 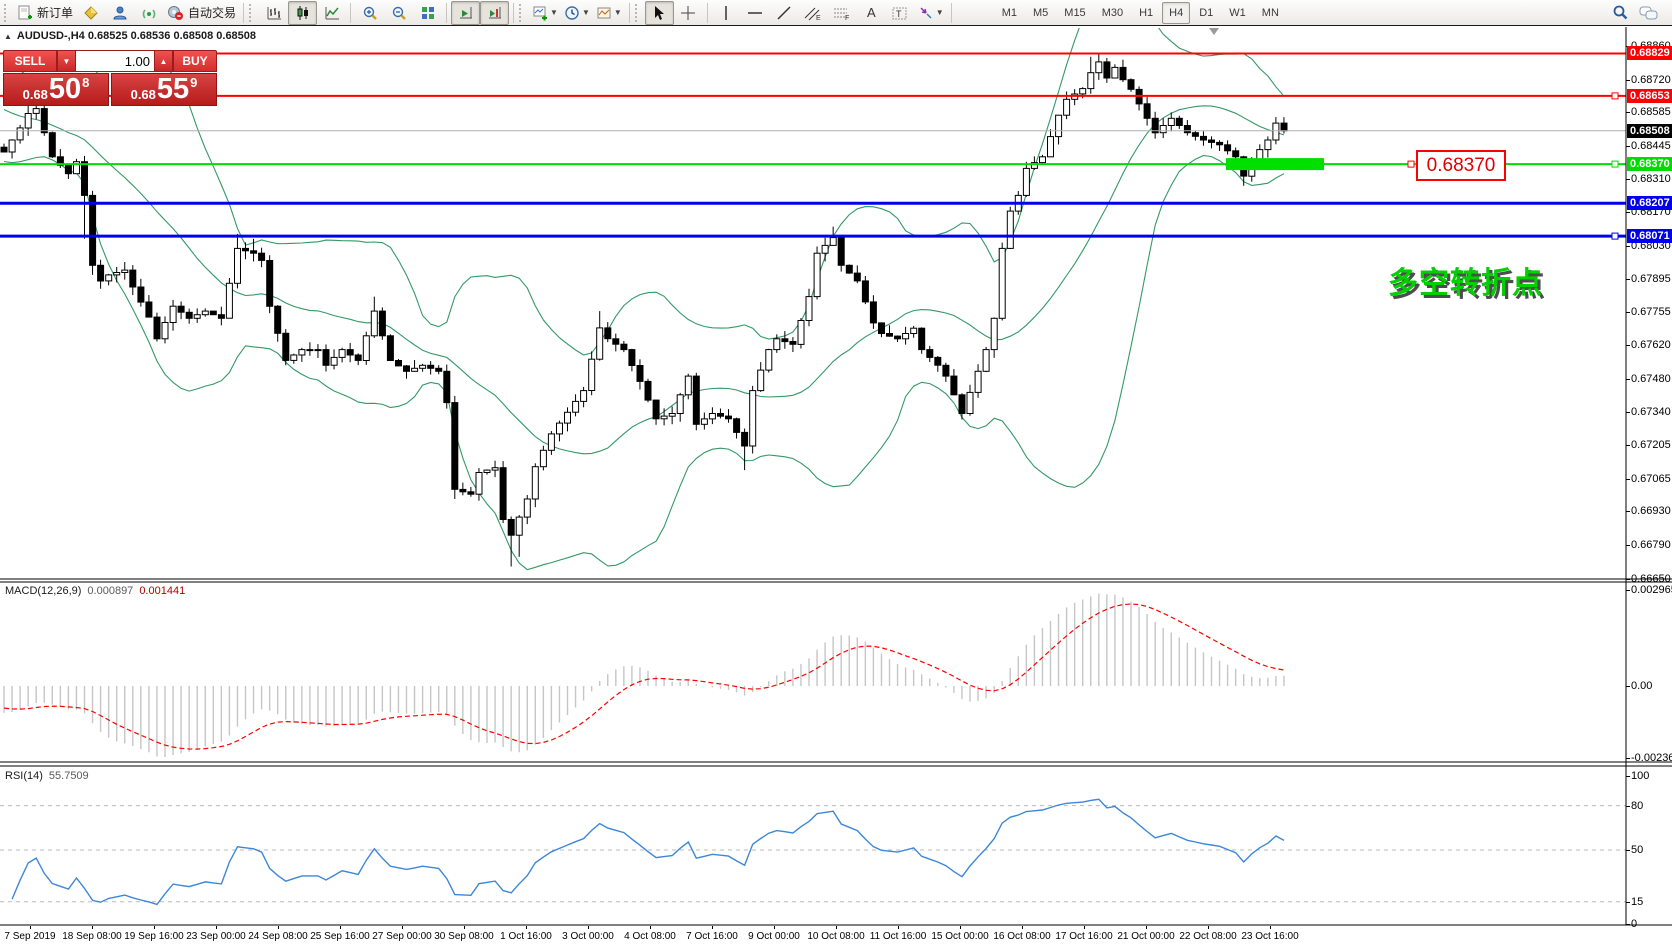 What do you see at coordinates (1075, 12) in the screenshot?
I see `timeframe-m15-button: M15` at bounding box center [1075, 12].